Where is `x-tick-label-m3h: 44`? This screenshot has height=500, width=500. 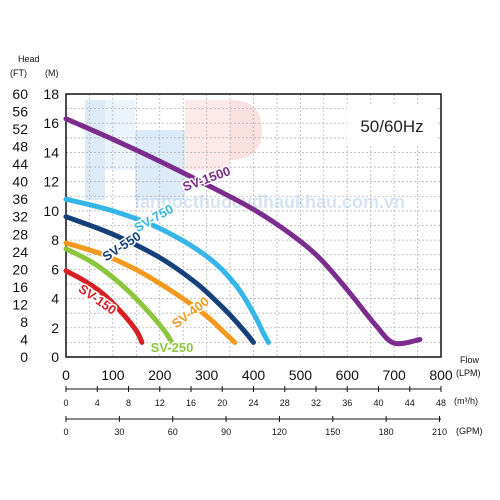 x-tick-label-m3h: 44 is located at coordinates (410, 403).